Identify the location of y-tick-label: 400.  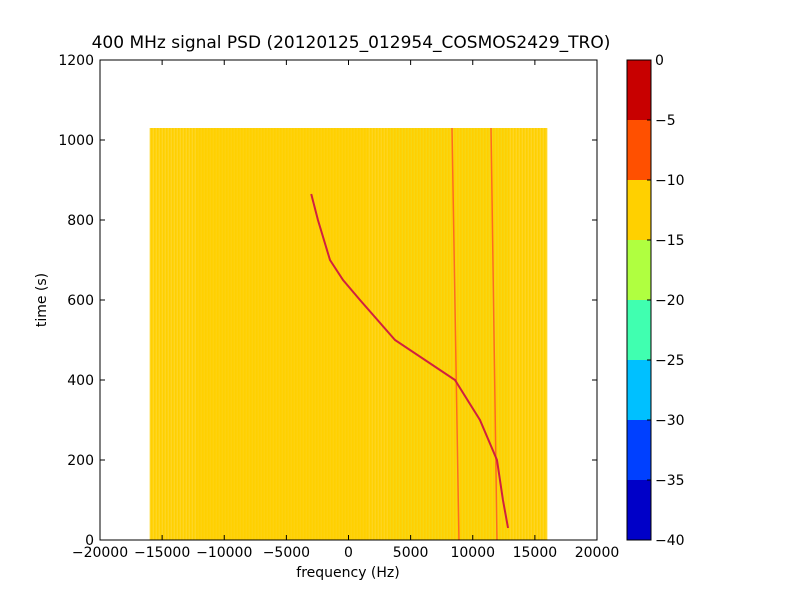
(80, 381).